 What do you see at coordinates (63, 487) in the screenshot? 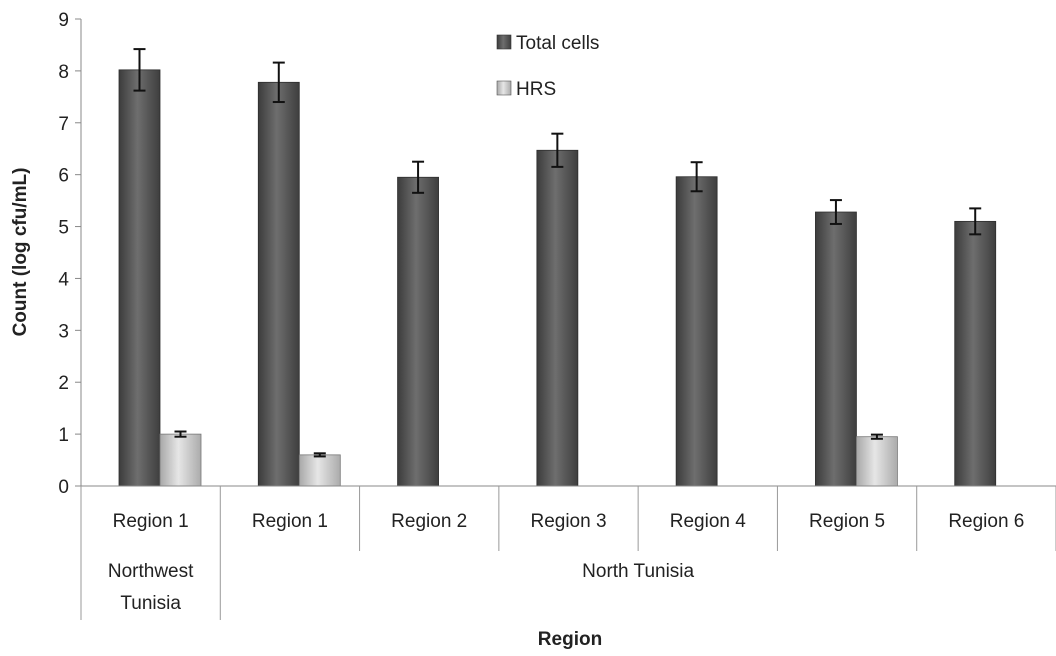
I see `y-tick-label: 0` at bounding box center [63, 487].